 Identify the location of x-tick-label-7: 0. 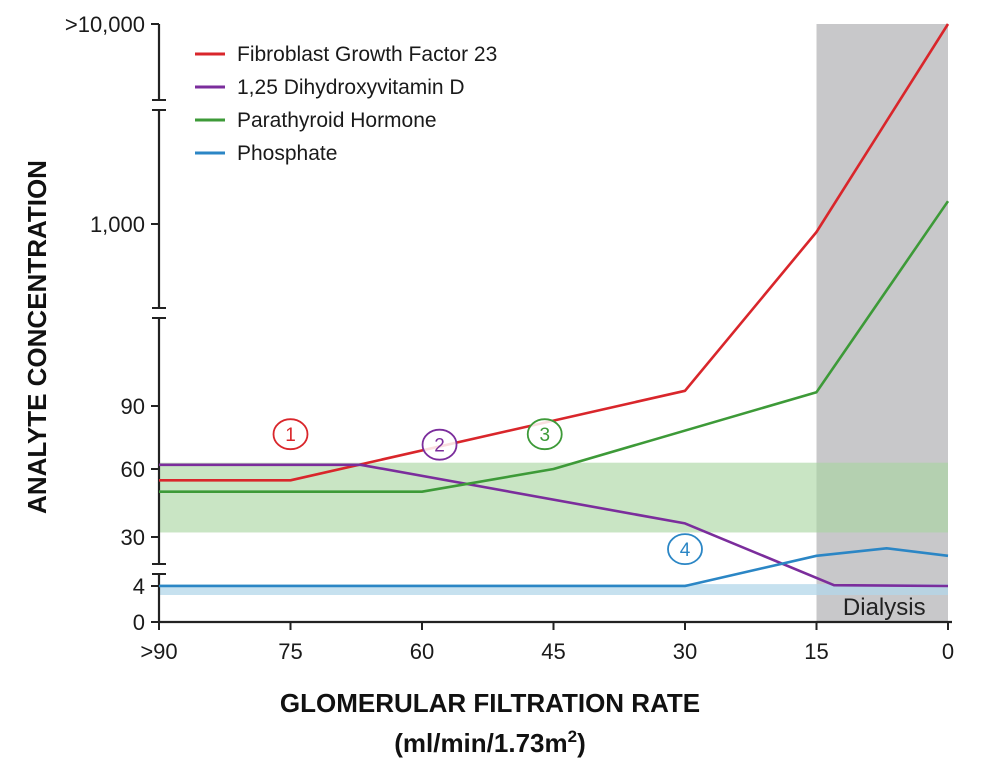
(948, 651).